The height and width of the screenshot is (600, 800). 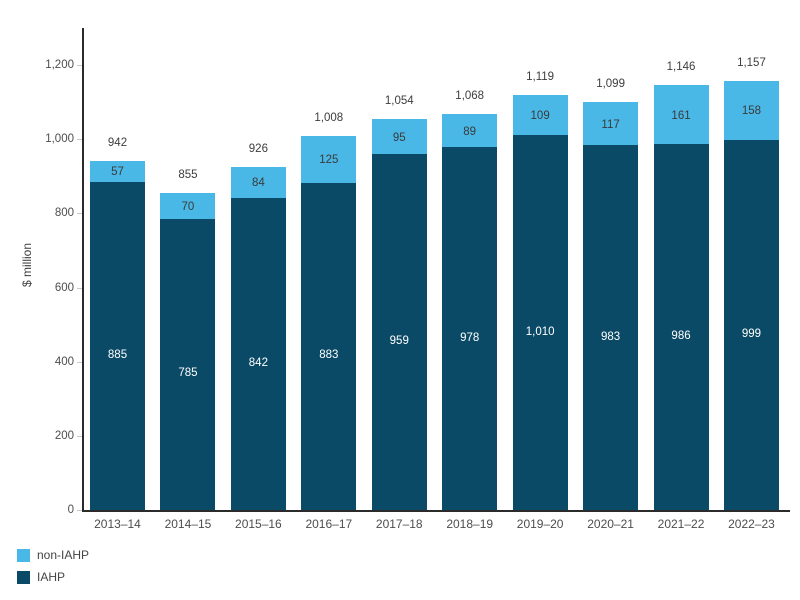 I want to click on y-axis-tick-label: 1,200, so click(x=59, y=65).